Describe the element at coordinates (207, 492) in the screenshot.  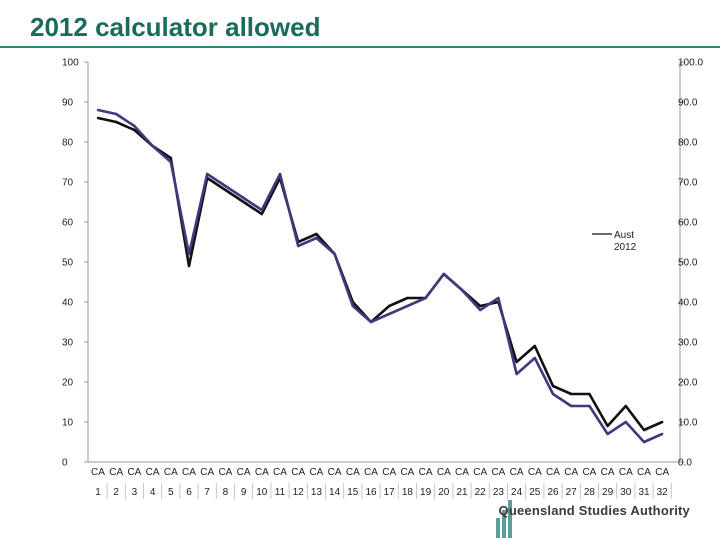
I see `x-tick-label: 7` at that location.